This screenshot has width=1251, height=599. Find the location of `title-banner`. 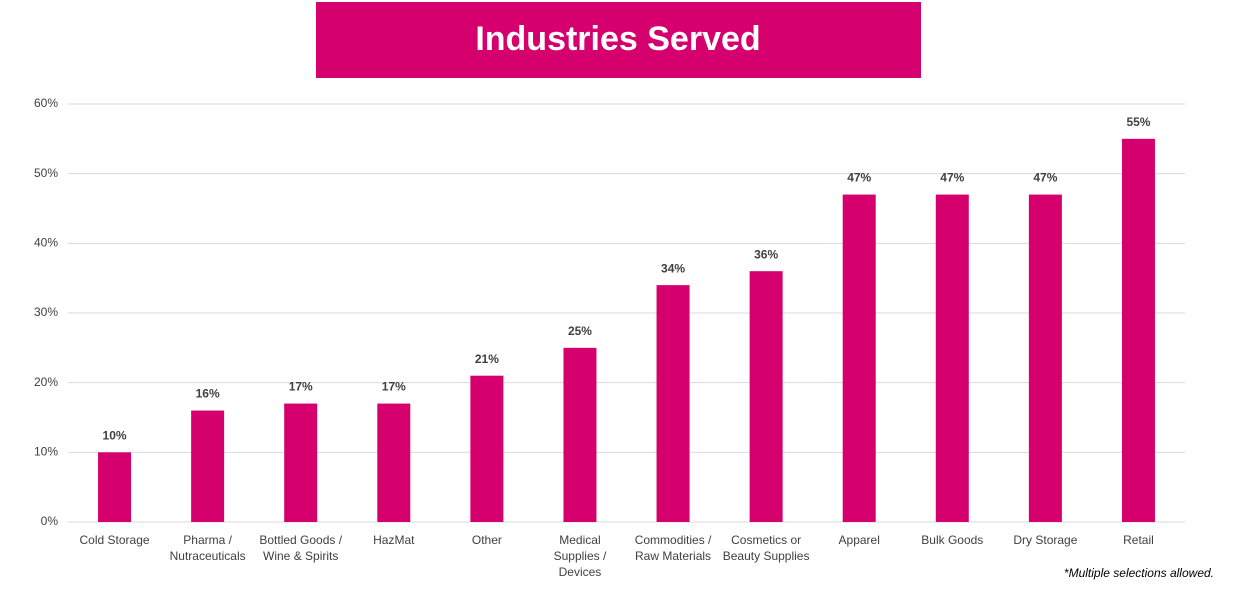

title-banner is located at coordinates (618, 40).